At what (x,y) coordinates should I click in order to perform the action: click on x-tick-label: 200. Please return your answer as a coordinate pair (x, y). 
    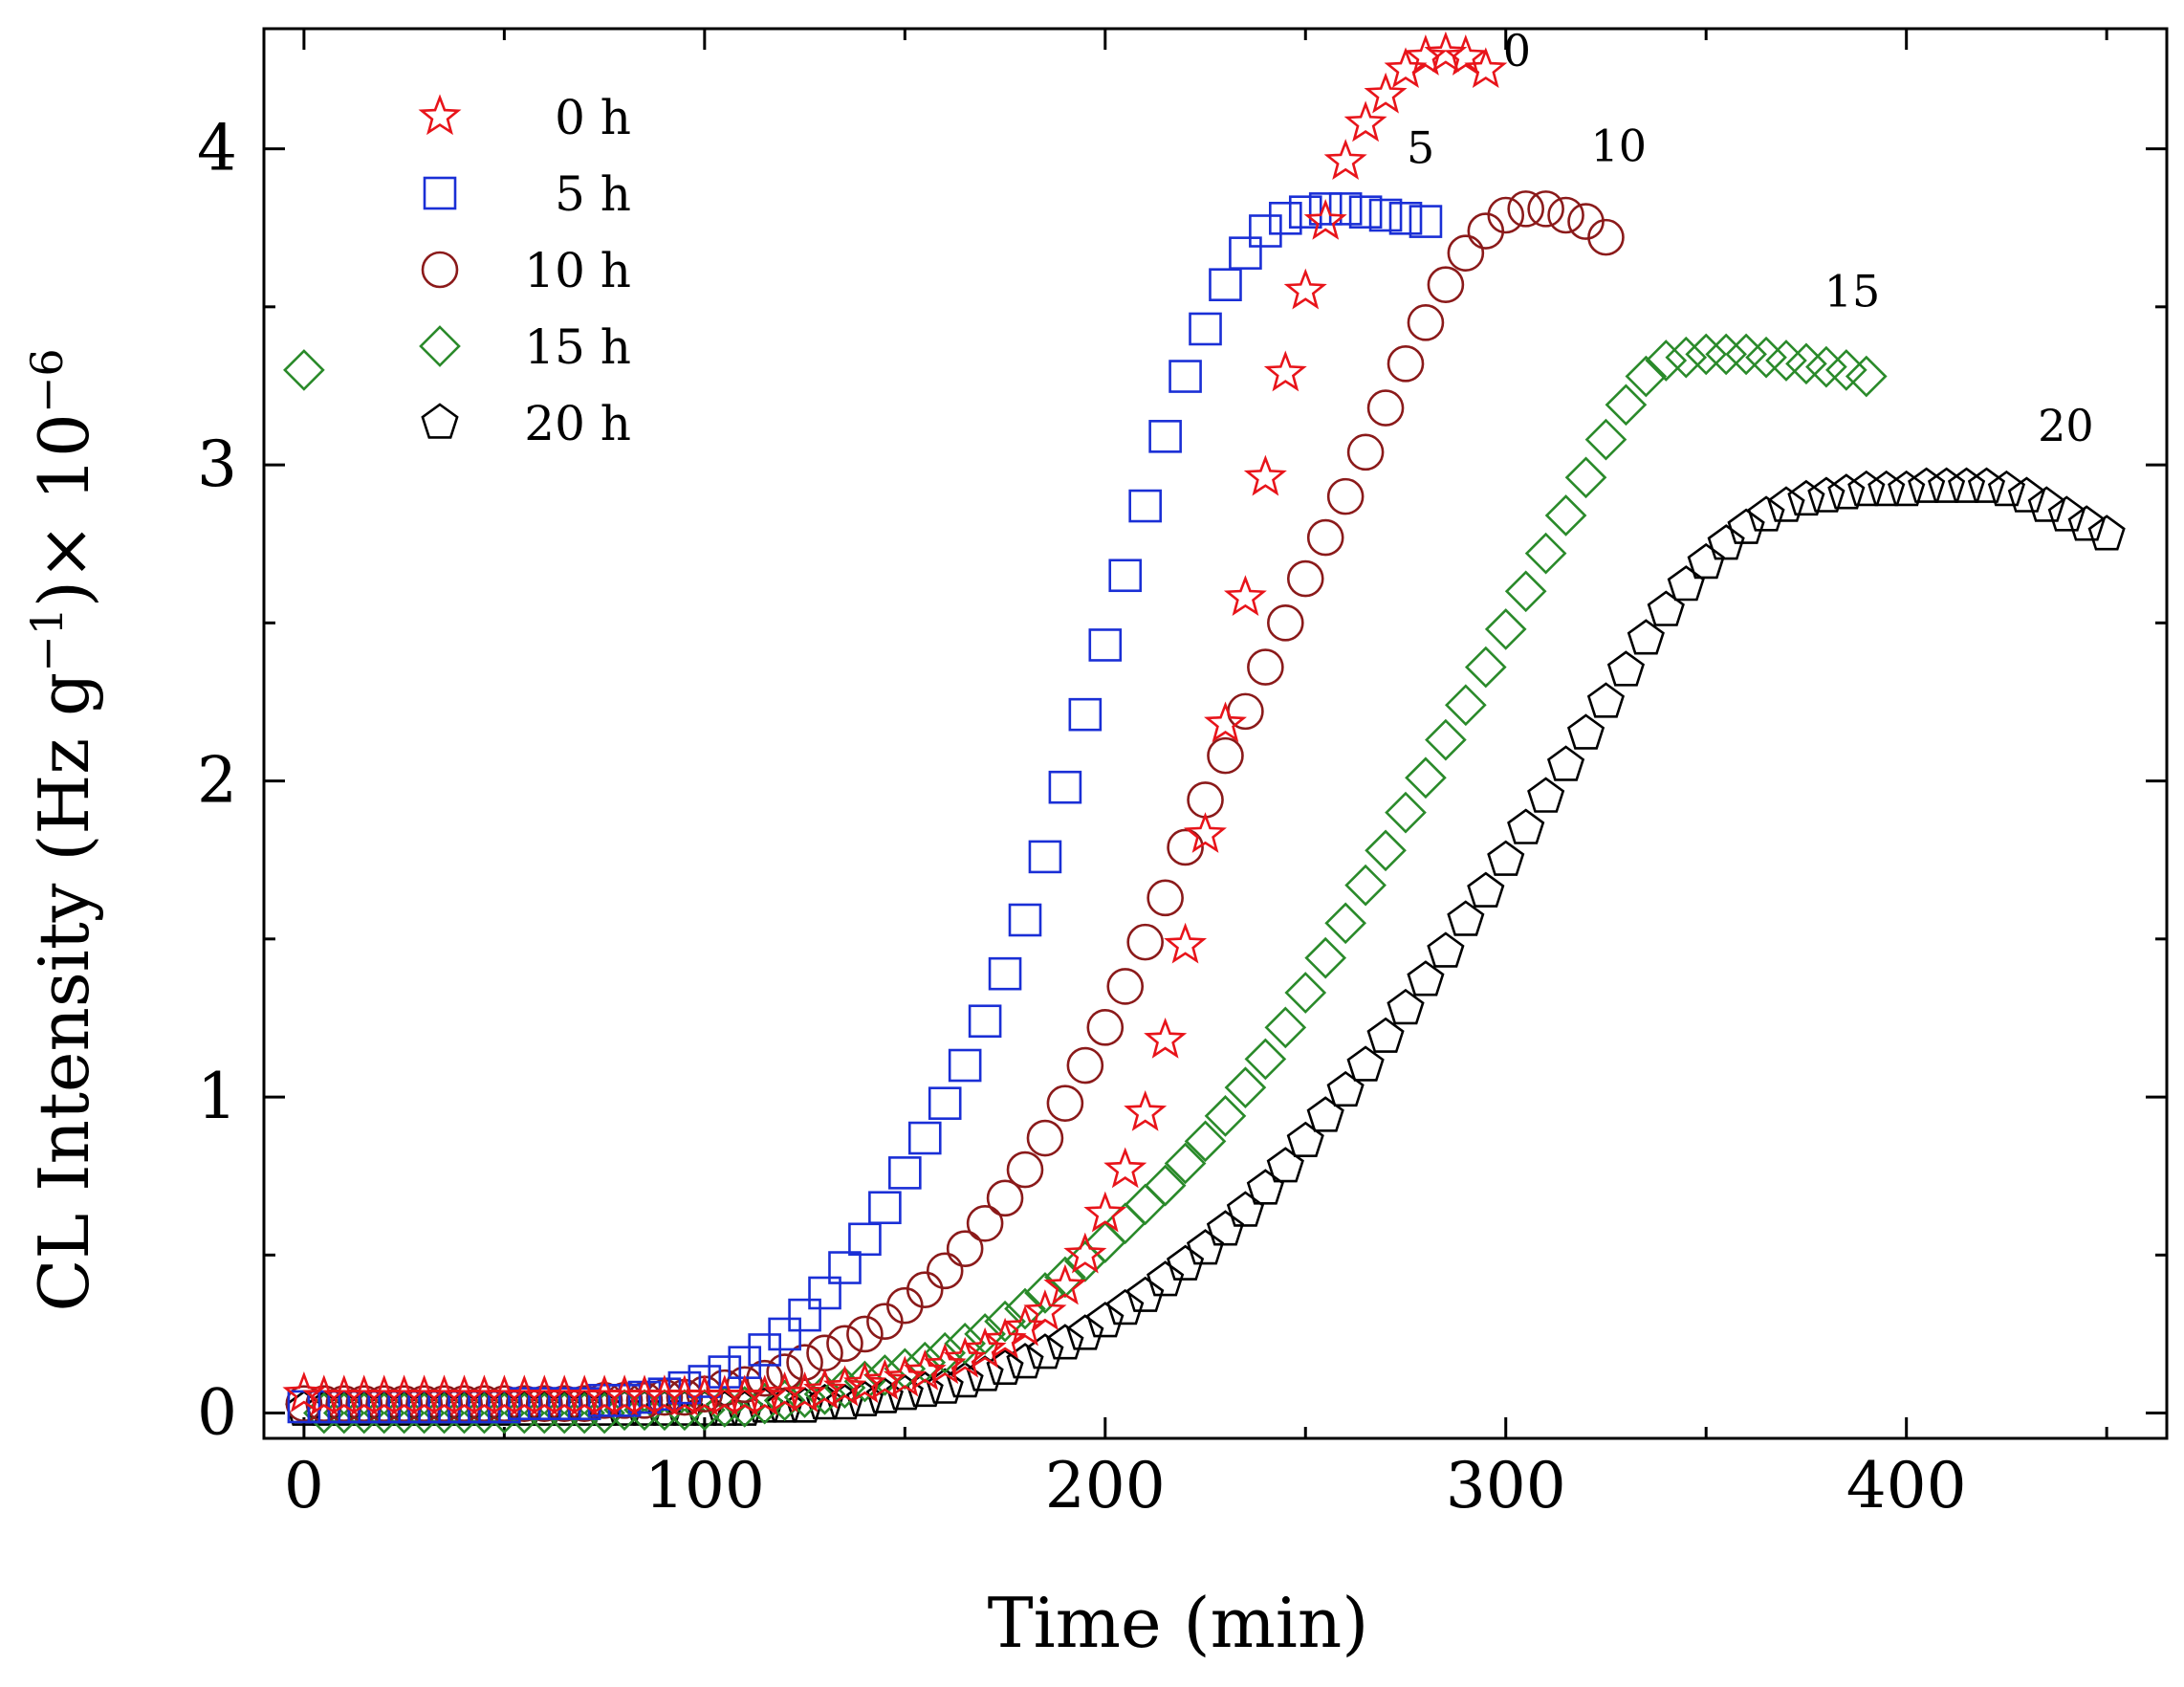
    Looking at the image, I should click on (1105, 1486).